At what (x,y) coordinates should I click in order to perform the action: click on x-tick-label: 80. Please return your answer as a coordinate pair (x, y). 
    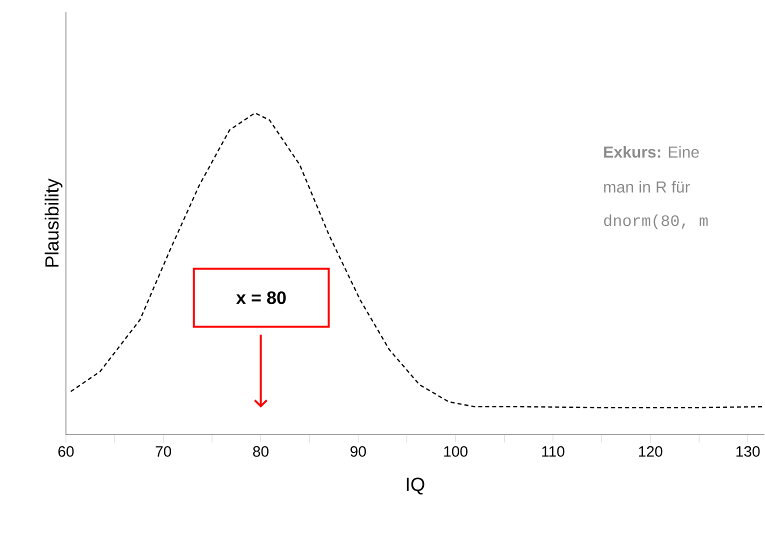
    Looking at the image, I should click on (260, 451).